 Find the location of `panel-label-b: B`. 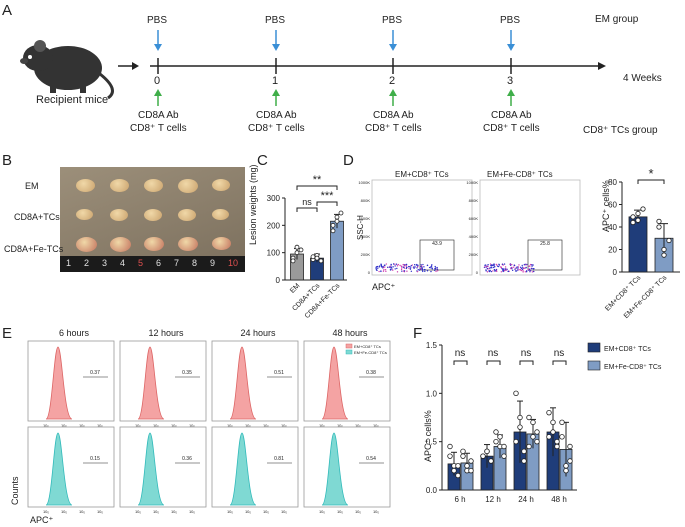

panel-label-b: B is located at coordinates (7, 160).